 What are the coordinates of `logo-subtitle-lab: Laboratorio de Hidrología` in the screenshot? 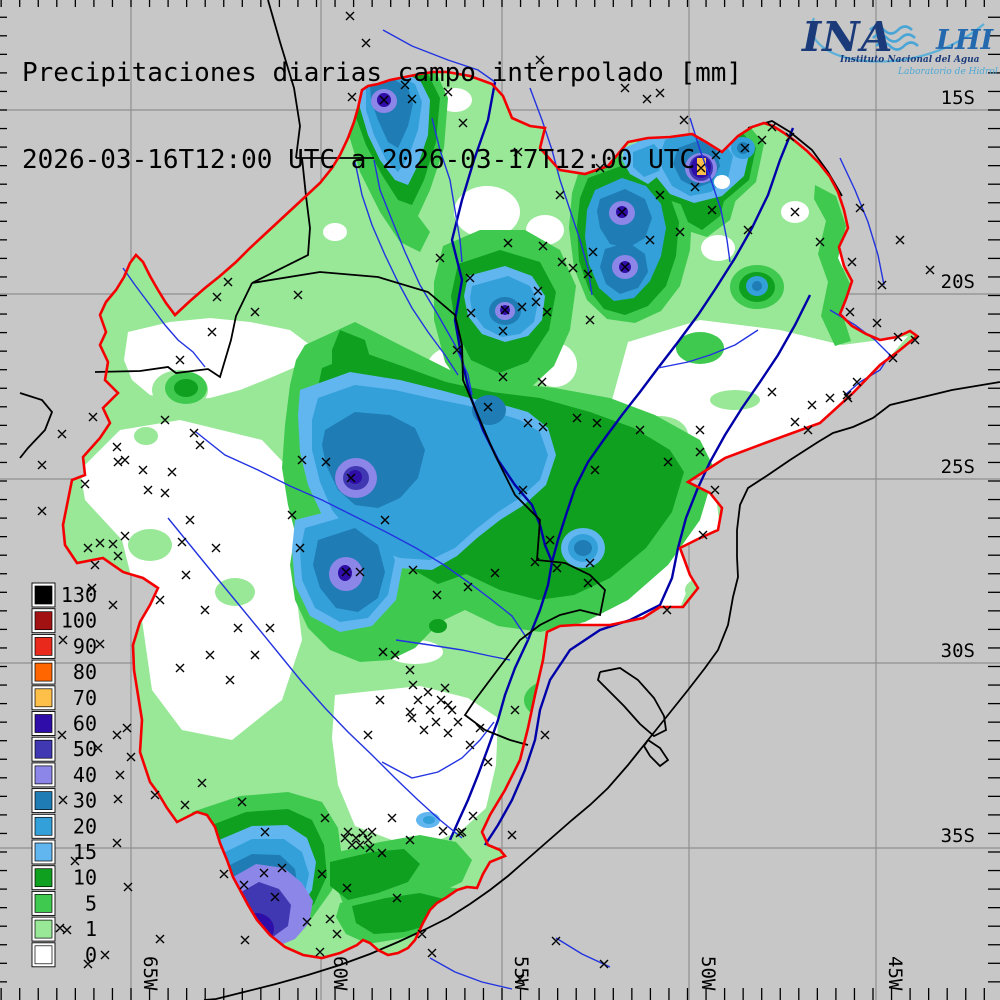 It's located at (947, 71).